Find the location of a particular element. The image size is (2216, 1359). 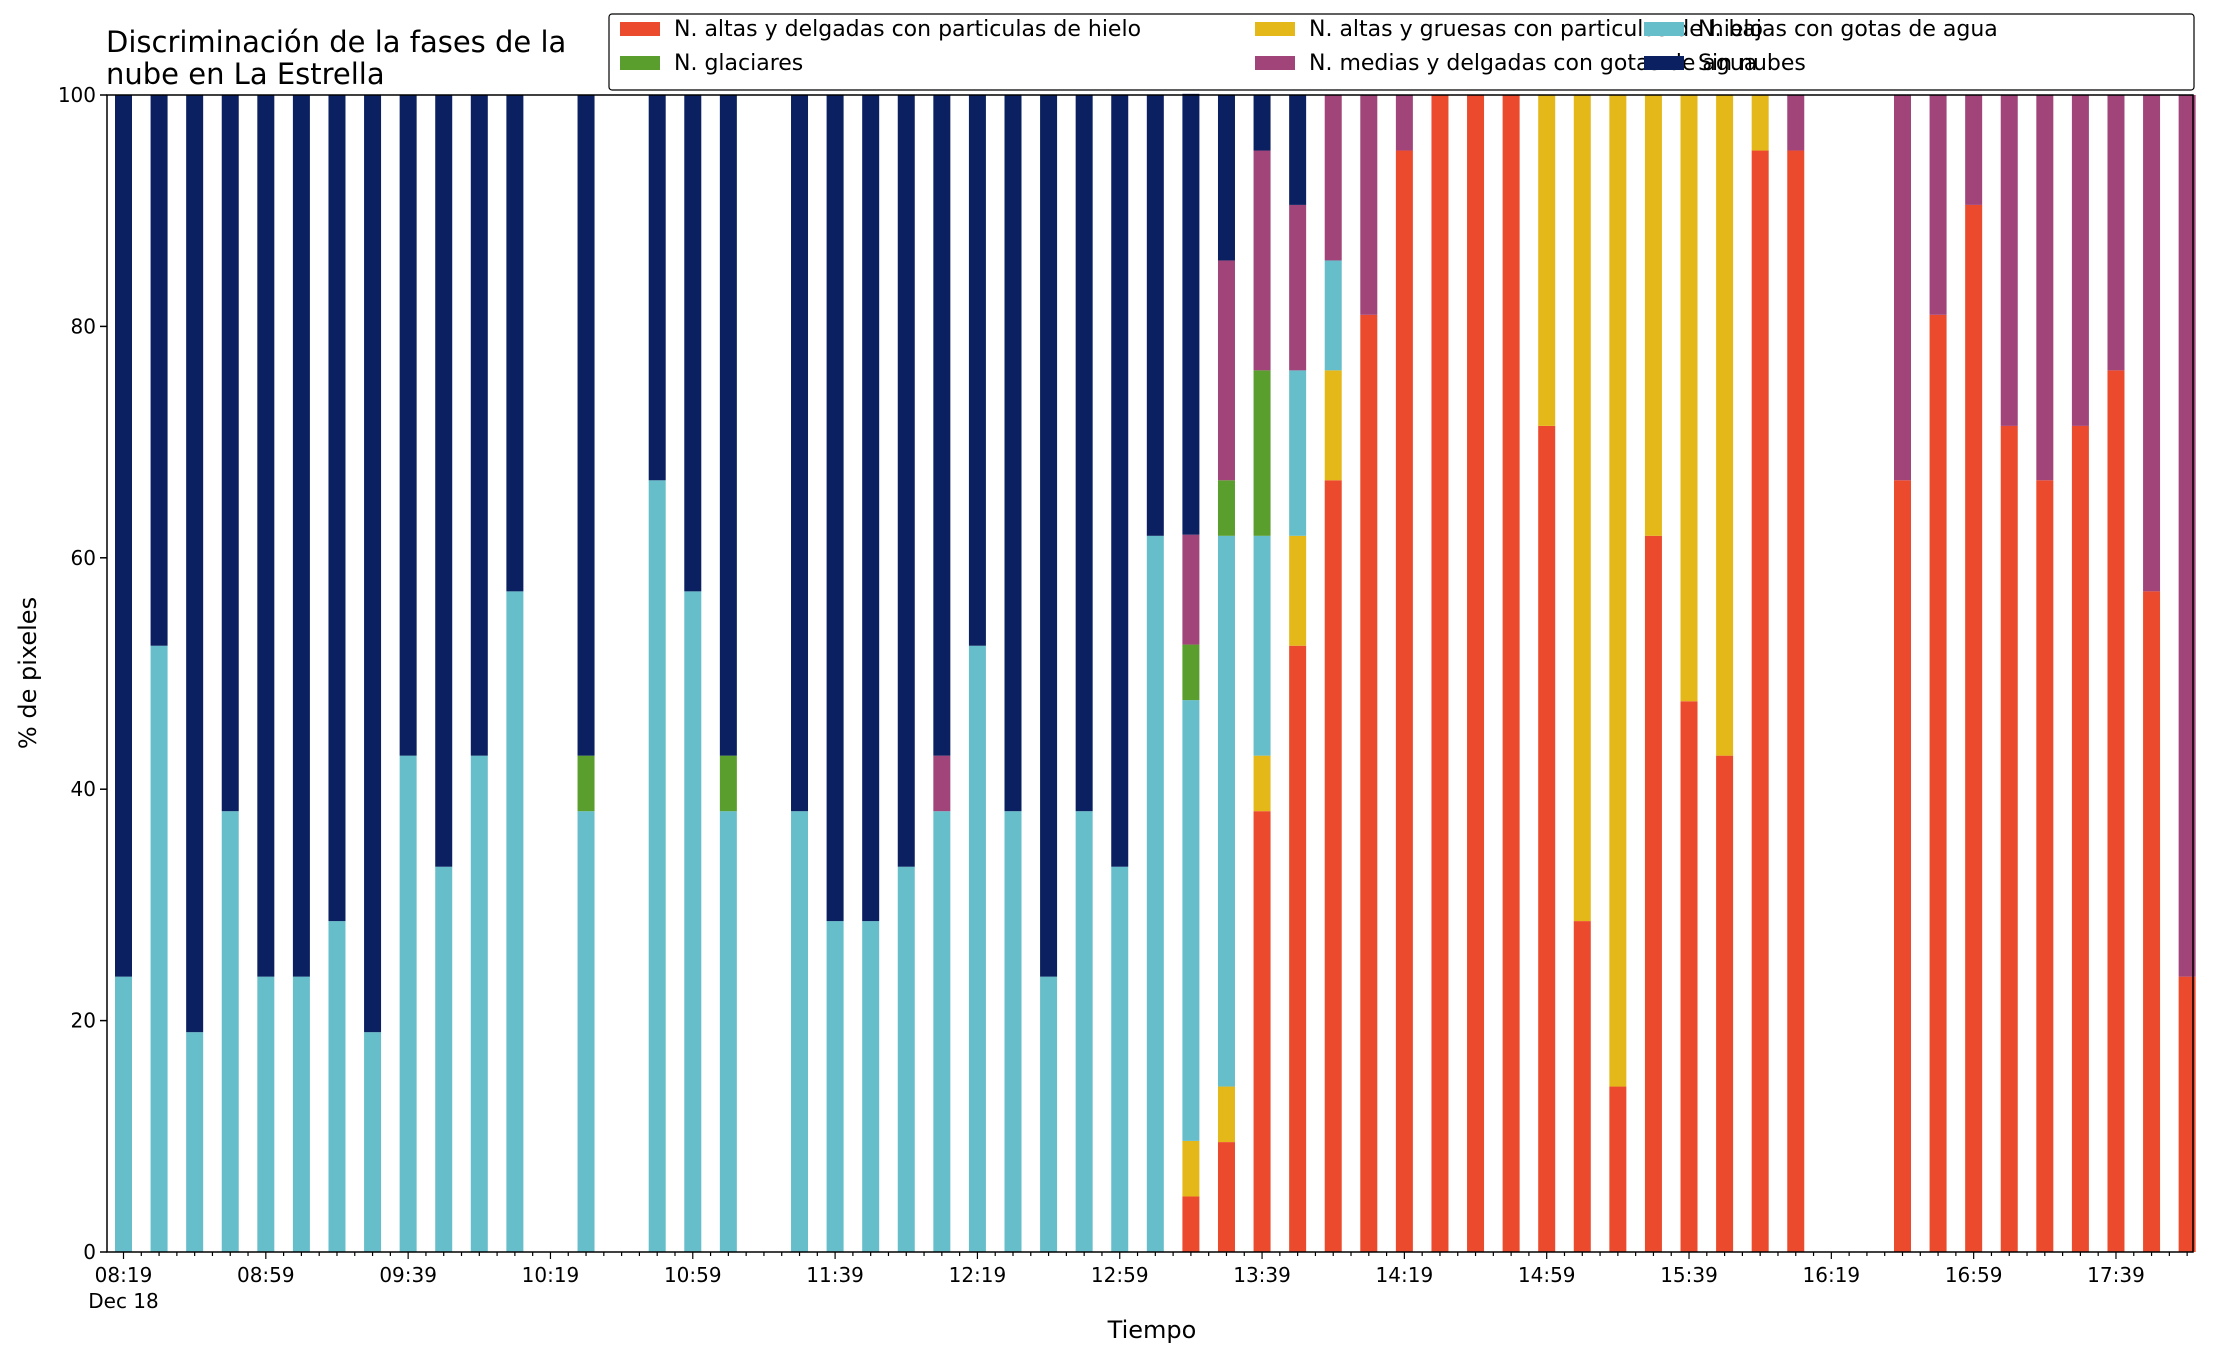

bar-segment-s2-i1 is located at coordinates (159, 948).